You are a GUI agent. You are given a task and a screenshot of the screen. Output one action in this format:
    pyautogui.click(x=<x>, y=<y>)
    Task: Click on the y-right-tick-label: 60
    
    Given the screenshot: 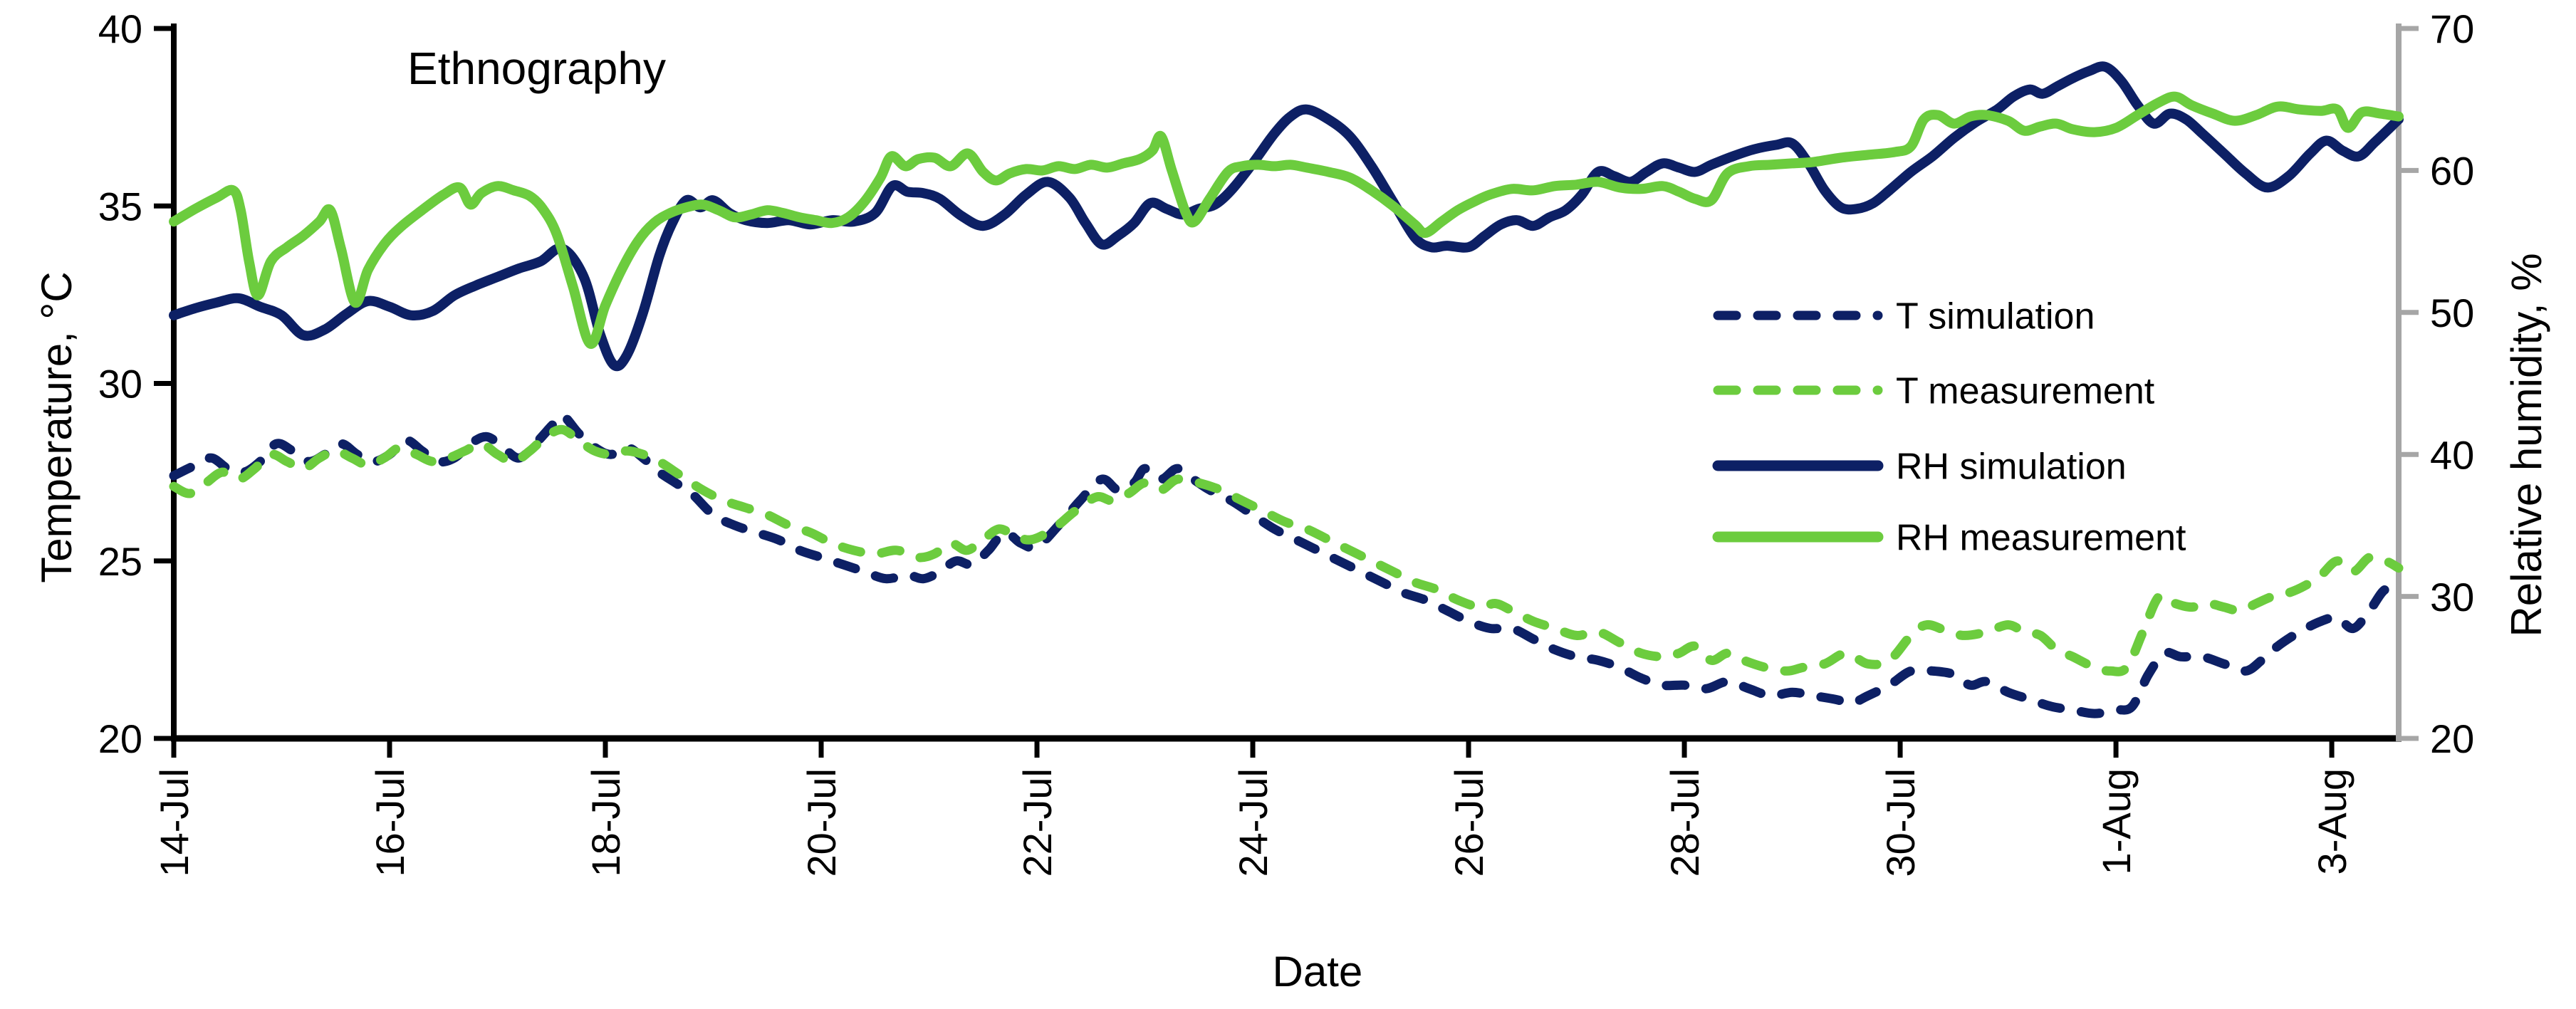 What is the action you would take?
    pyautogui.click(x=2452, y=171)
    